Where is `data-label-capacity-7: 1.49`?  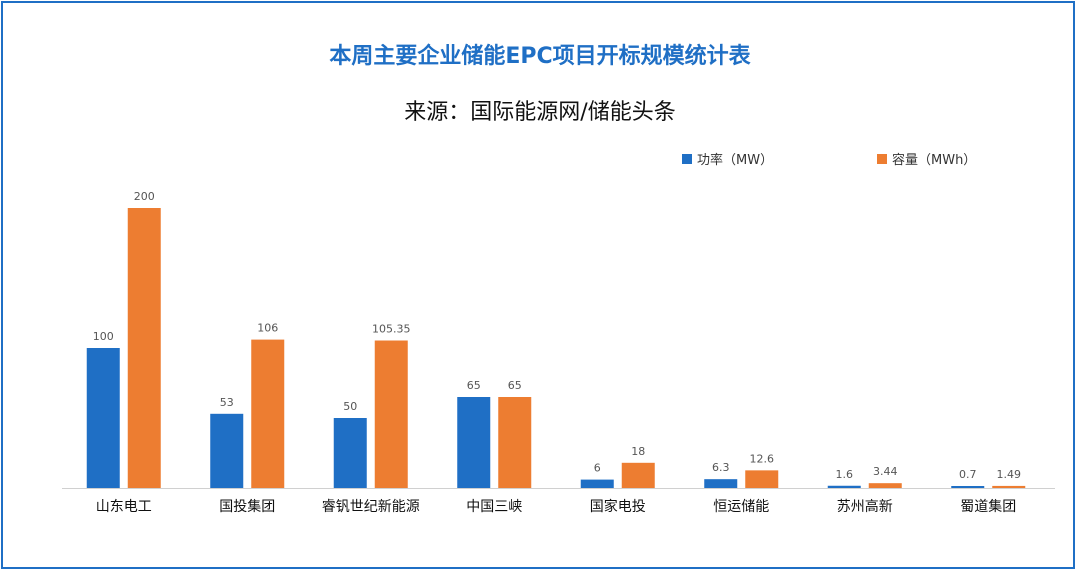 data-label-capacity-7: 1.49 is located at coordinates (1009, 474).